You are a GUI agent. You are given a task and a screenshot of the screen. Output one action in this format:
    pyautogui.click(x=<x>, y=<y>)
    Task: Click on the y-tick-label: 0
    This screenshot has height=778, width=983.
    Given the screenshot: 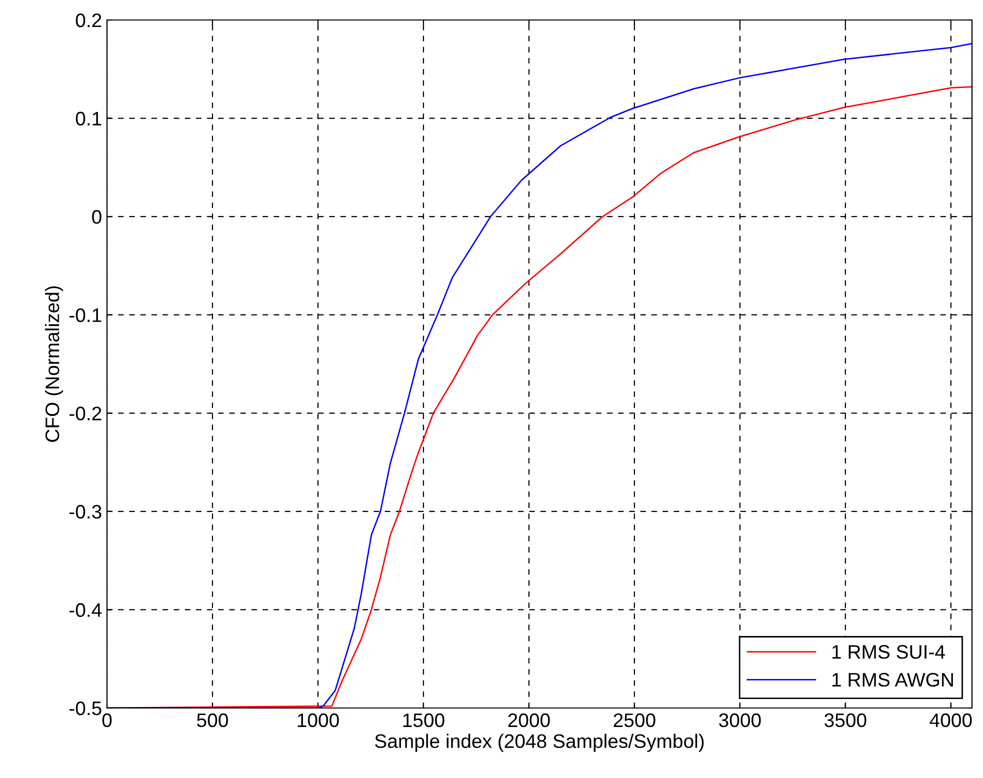 What is the action you would take?
    pyautogui.click(x=97, y=217)
    